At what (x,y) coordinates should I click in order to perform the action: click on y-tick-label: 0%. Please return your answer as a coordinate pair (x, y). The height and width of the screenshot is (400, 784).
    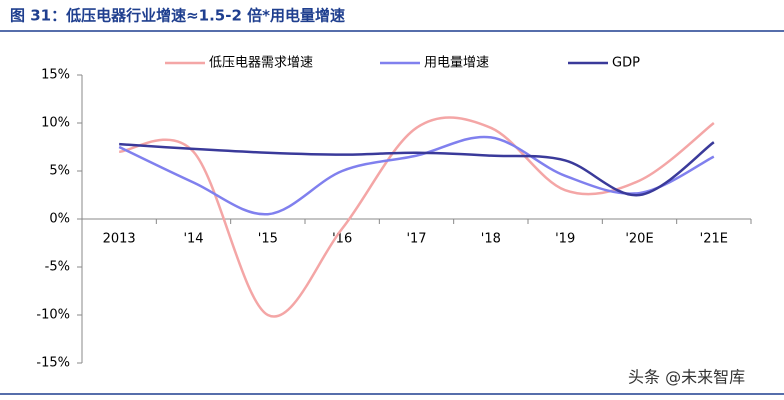
    Looking at the image, I should click on (59, 219).